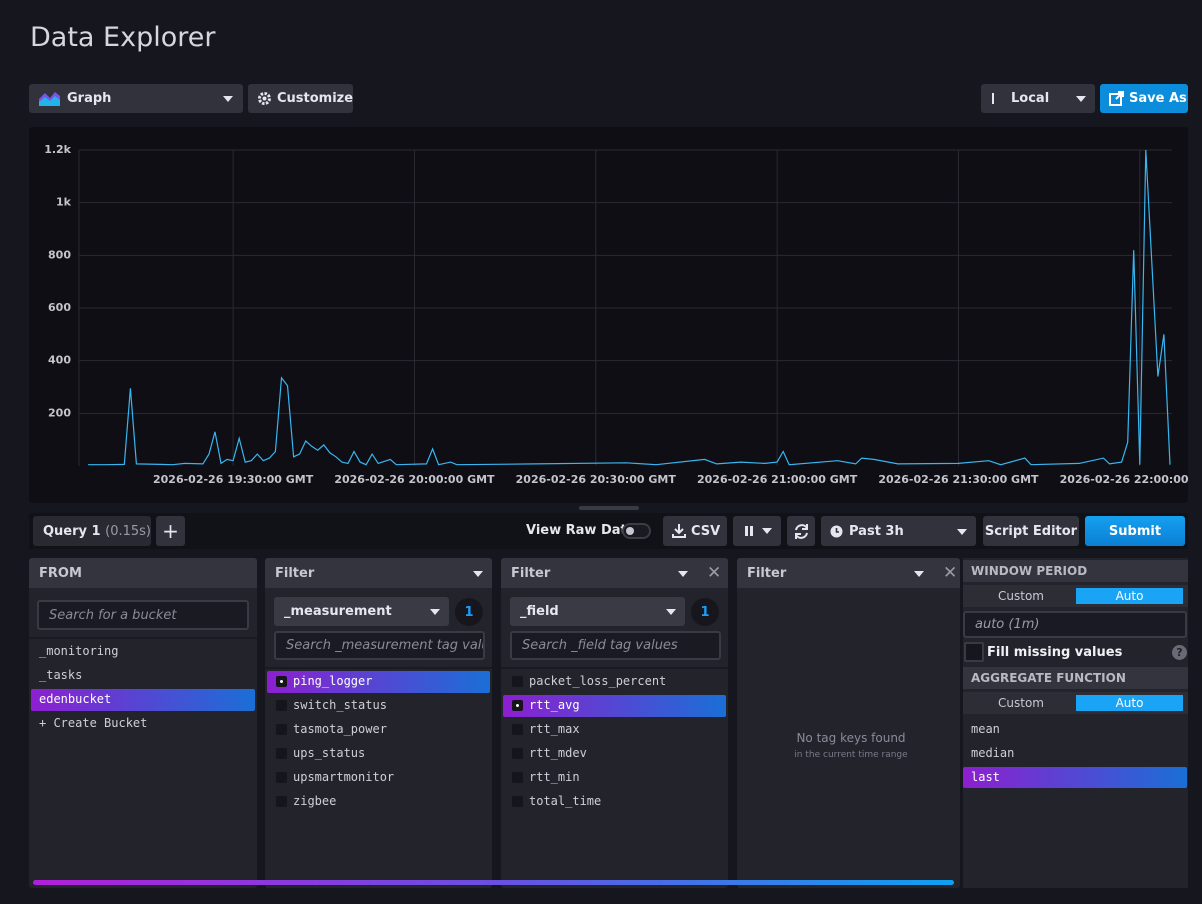 Image resolution: width=1202 pixels, height=904 pixels. I want to click on list-item: upsmartmonitor, so click(378, 778).